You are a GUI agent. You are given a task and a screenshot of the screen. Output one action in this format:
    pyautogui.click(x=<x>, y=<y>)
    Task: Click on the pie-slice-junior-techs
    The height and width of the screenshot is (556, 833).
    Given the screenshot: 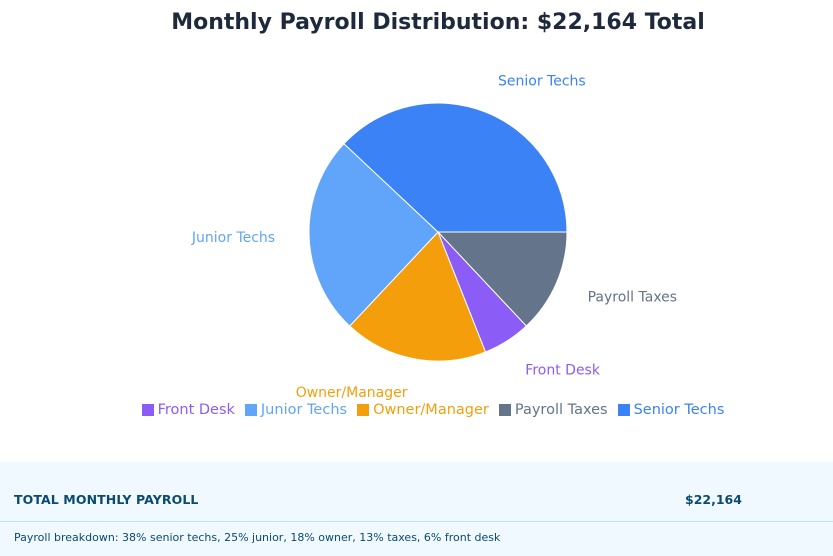 What is the action you would take?
    pyautogui.click(x=373, y=234)
    